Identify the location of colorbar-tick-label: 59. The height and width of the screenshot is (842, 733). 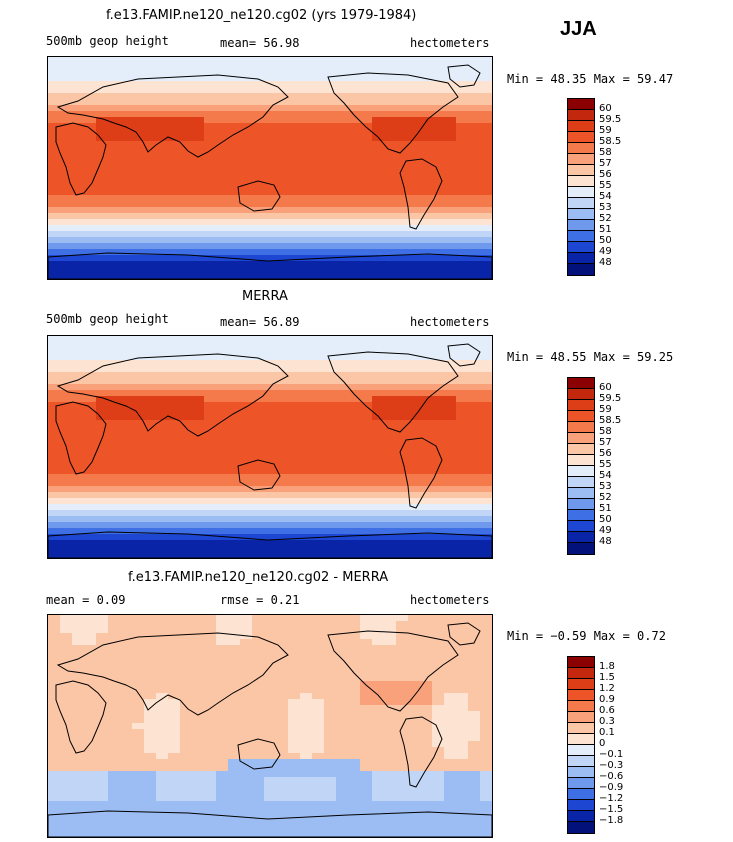
(605, 409).